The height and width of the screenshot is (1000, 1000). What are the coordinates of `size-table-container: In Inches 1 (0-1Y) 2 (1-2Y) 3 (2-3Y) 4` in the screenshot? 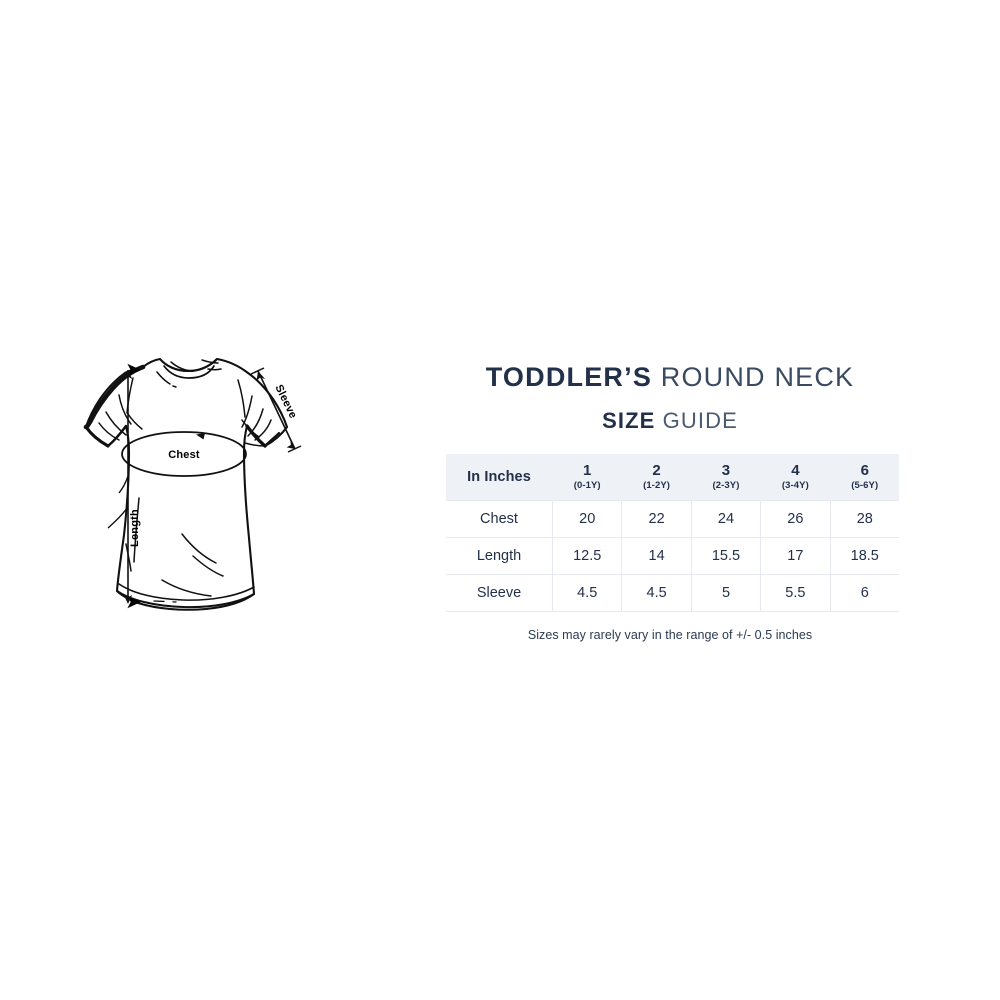 It's located at (670, 533).